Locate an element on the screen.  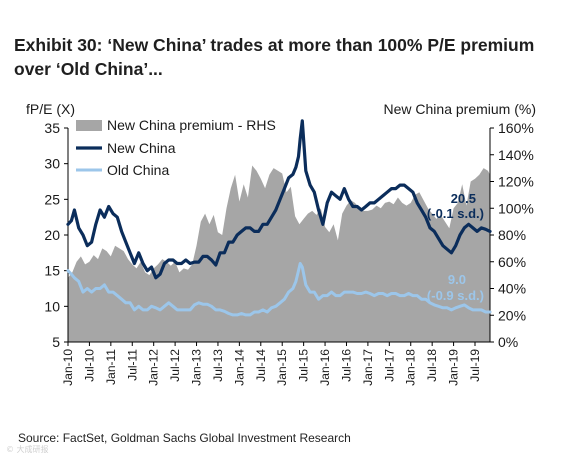
legend-label-premium: New China premium - RHS is located at coordinates (191, 125).